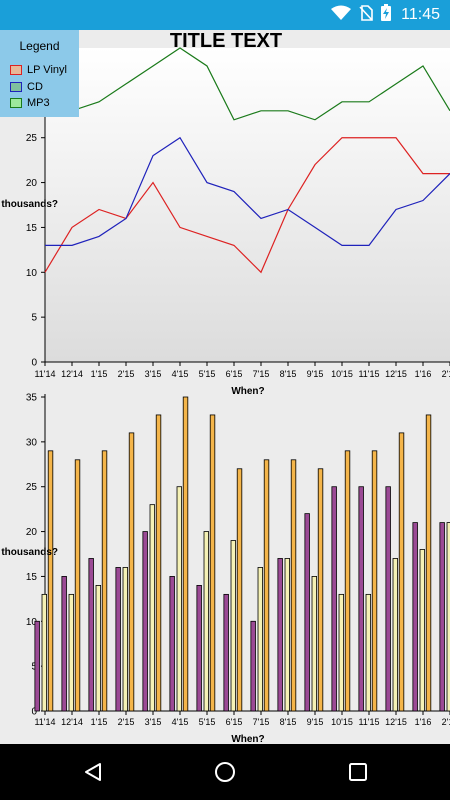 Image resolution: width=450 pixels, height=800 pixels. I want to click on status-bar: 11:45, so click(225, 15).